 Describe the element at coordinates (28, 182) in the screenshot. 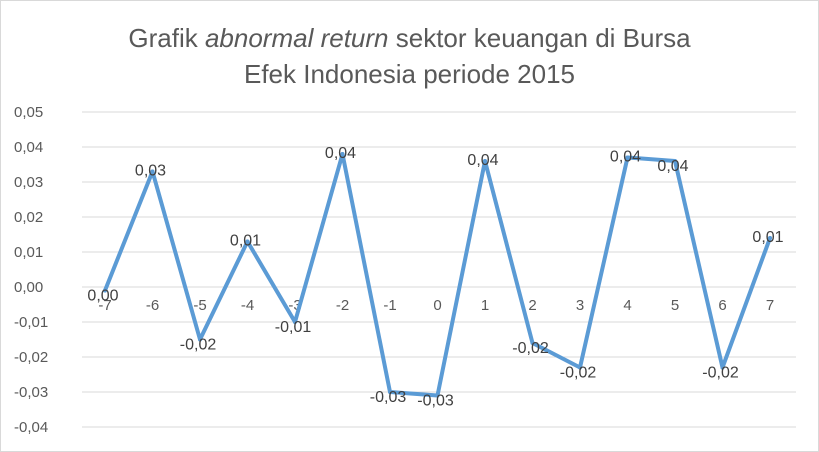

I see `y-tick-label: 0,03` at that location.